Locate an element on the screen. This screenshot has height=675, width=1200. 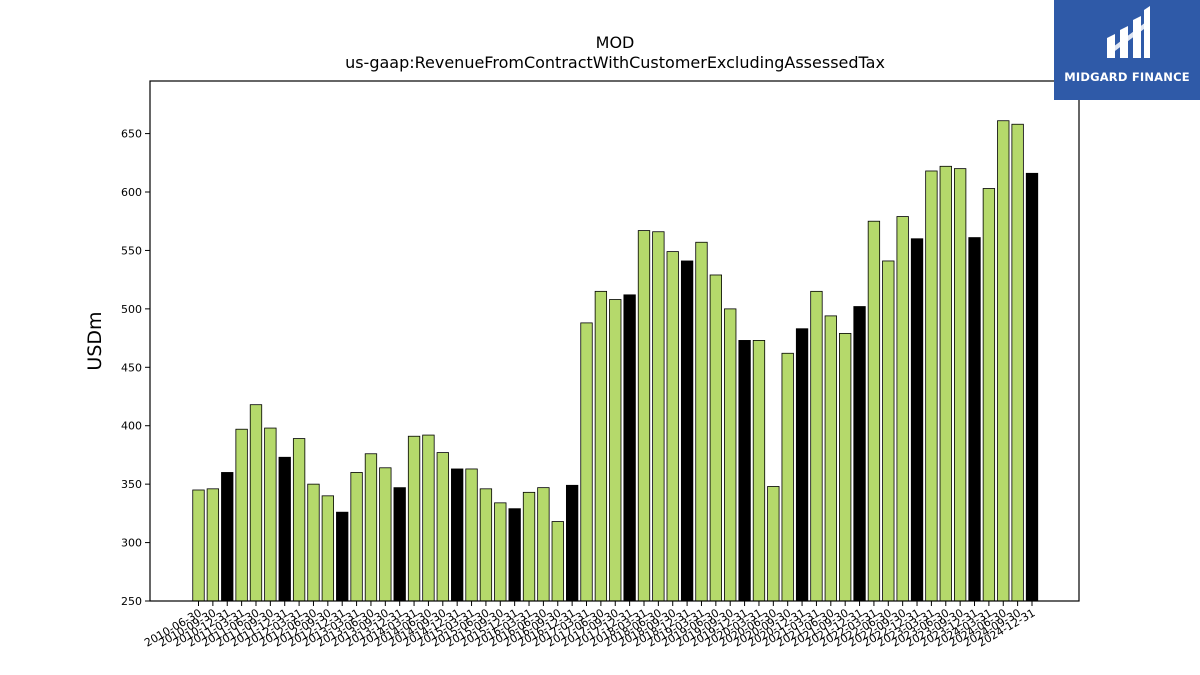
chart-title: MOD is located at coordinates (615, 42).